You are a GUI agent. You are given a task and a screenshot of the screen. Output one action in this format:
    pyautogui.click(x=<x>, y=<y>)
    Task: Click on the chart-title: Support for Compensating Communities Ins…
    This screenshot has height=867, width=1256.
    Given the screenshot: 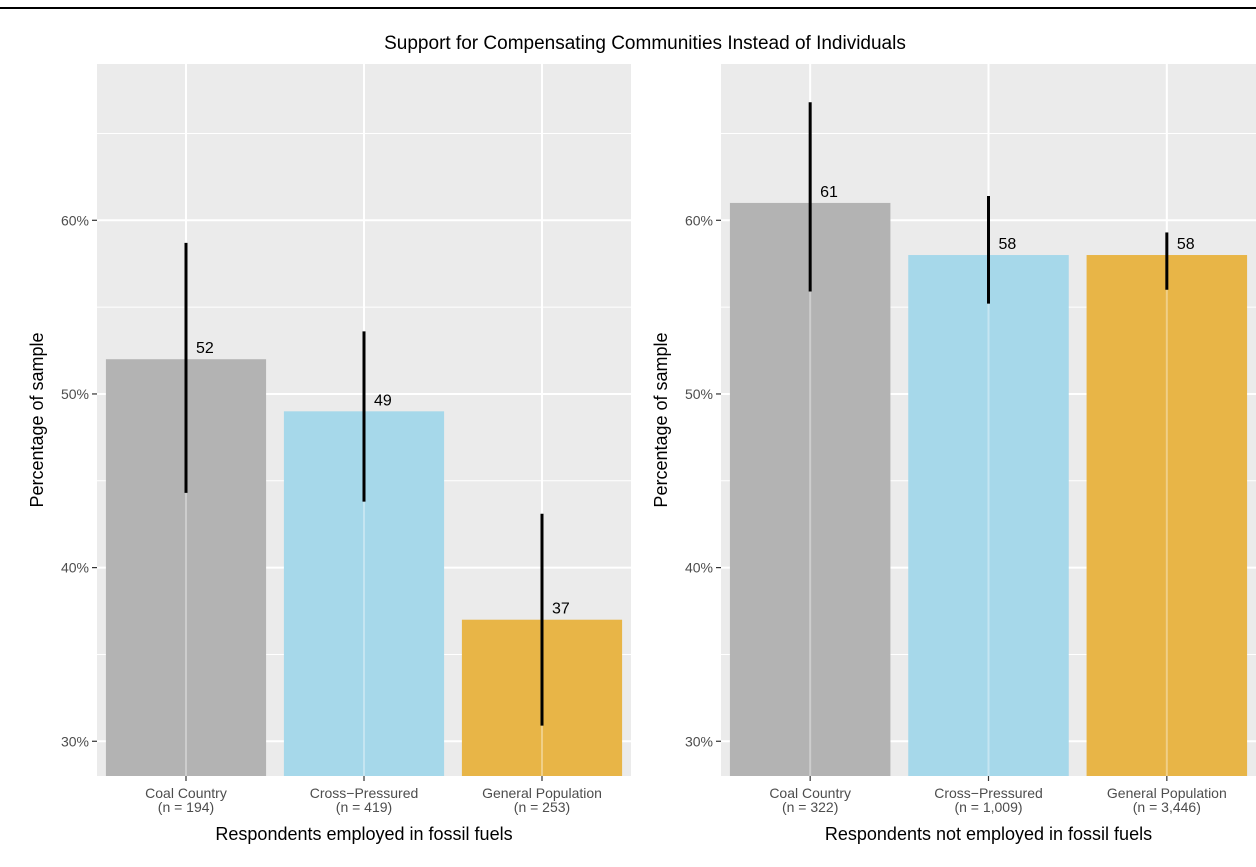 What is the action you would take?
    pyautogui.click(x=645, y=43)
    